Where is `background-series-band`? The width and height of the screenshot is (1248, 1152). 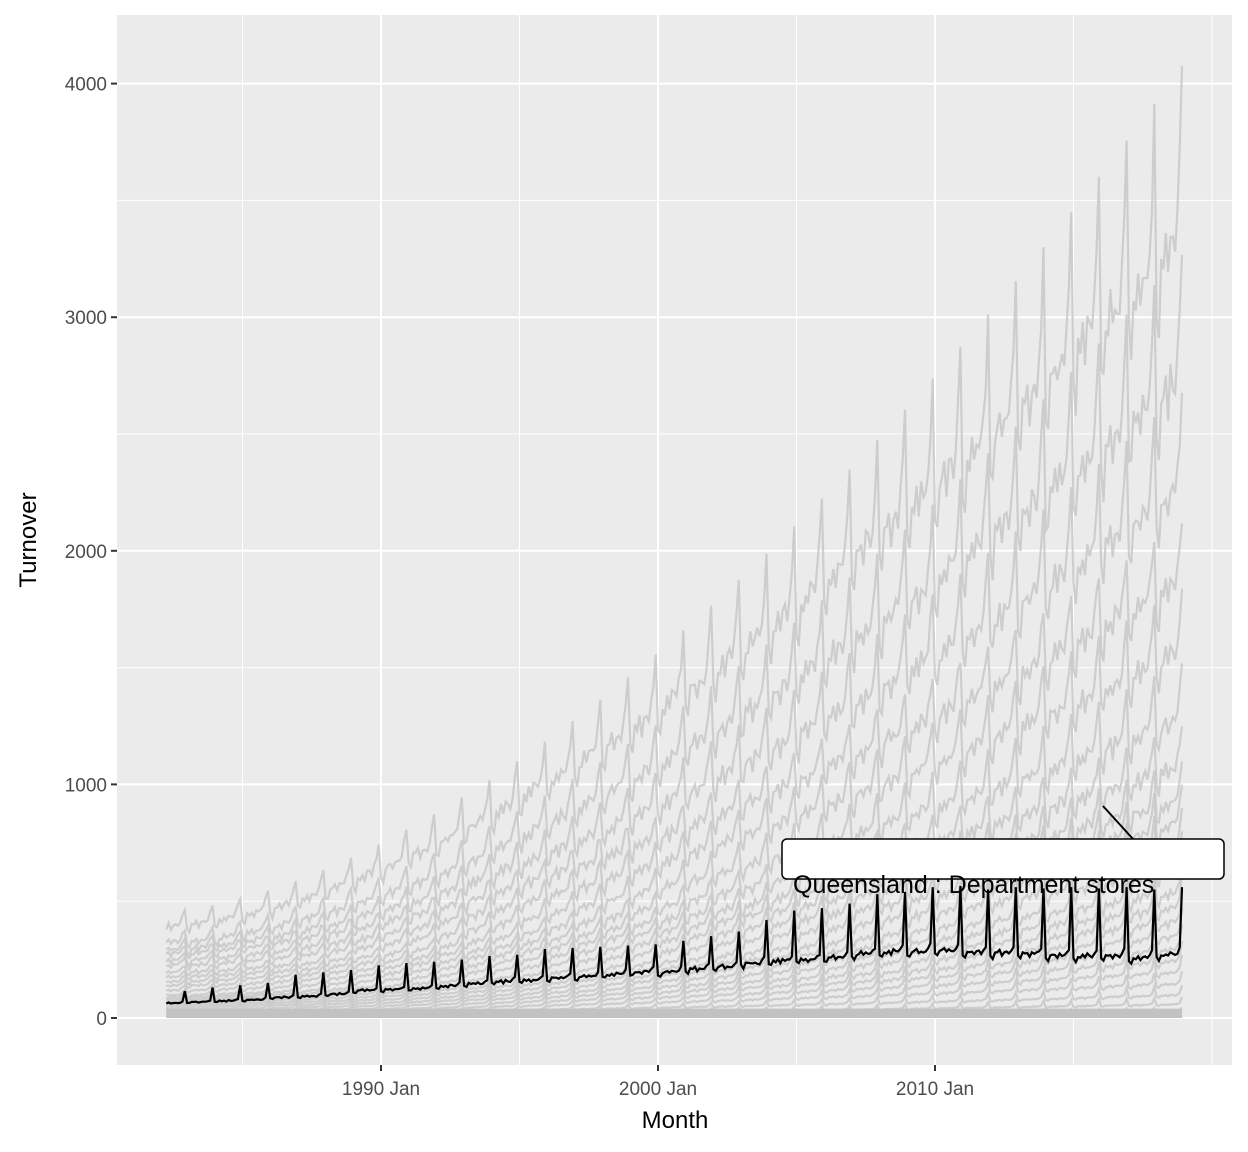 background-series-band is located at coordinates (674, 1013).